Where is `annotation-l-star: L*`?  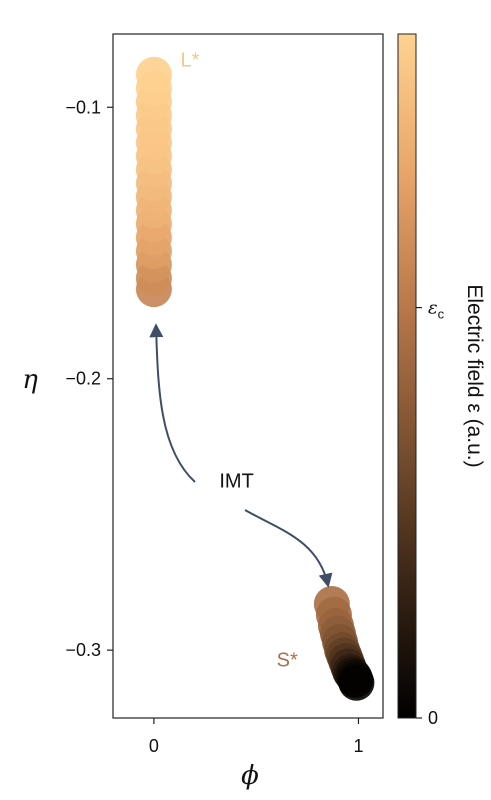 annotation-l-star: L* is located at coordinates (190, 61).